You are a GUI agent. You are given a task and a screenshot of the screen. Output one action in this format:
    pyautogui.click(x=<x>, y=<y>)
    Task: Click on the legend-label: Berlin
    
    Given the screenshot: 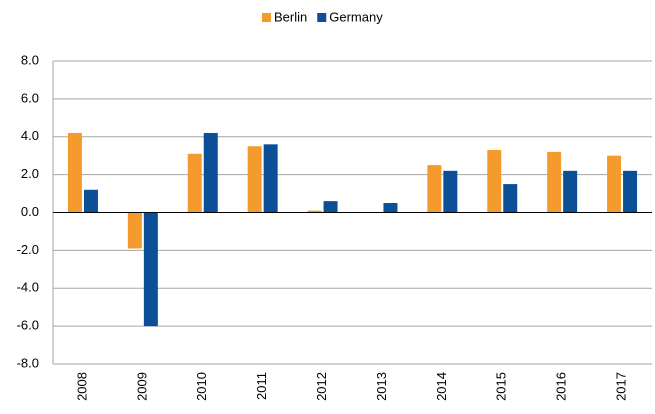 What is the action you would take?
    pyautogui.click(x=290, y=16)
    